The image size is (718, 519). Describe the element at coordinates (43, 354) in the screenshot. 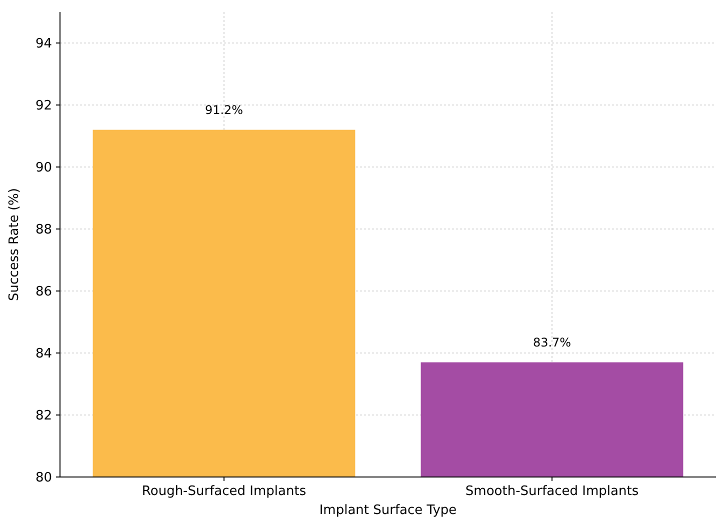

I see `y-tick-label: 84` at that location.